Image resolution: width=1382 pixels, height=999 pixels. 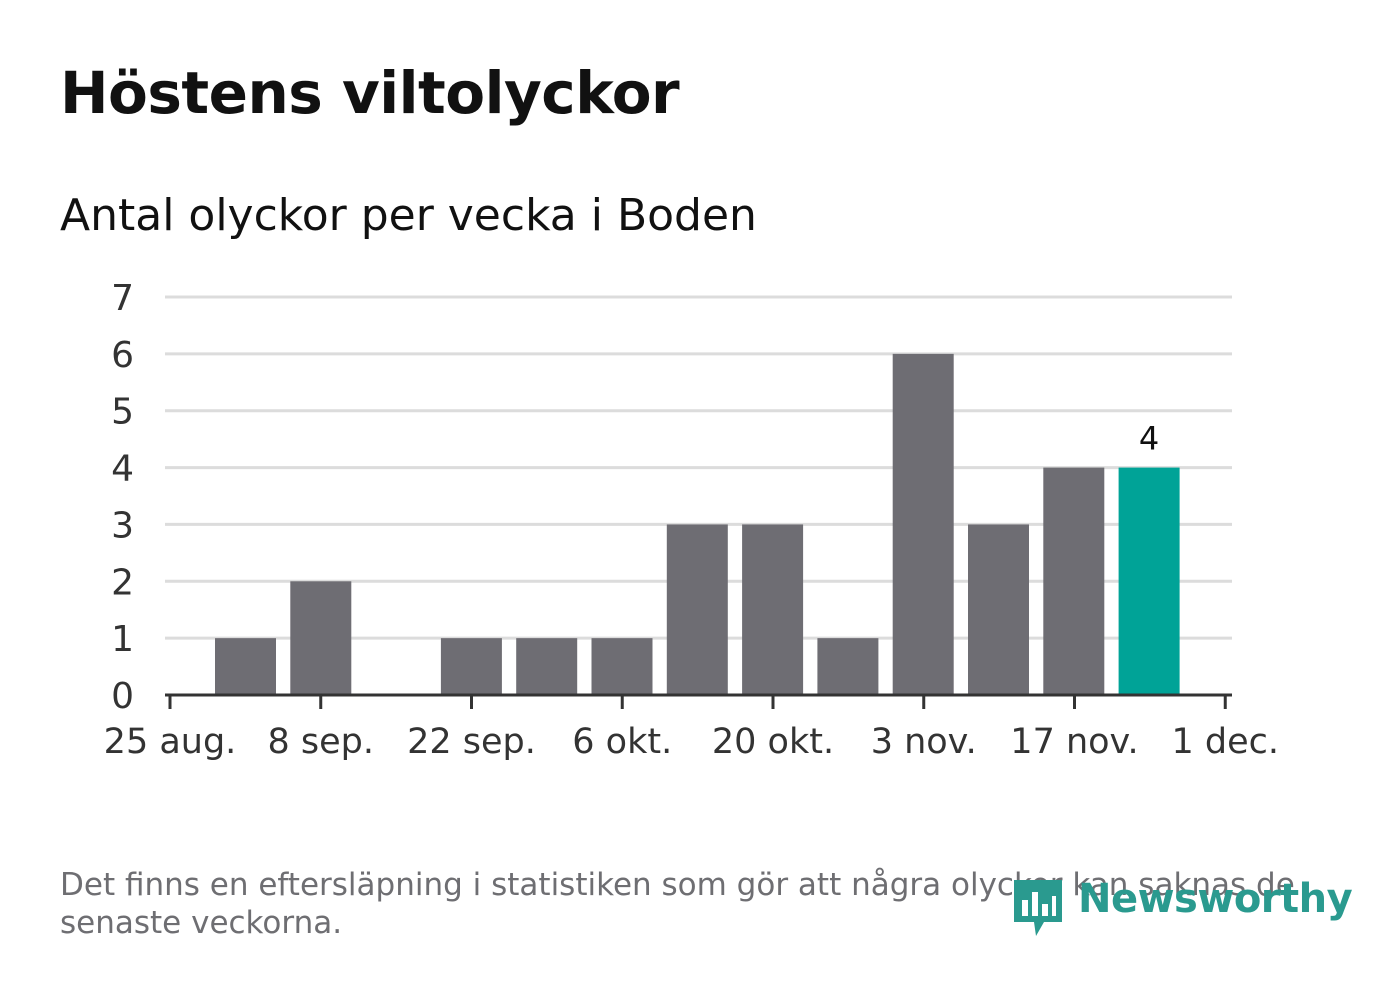 What do you see at coordinates (1149, 581) in the screenshot?
I see `bar-highlight` at bounding box center [1149, 581].